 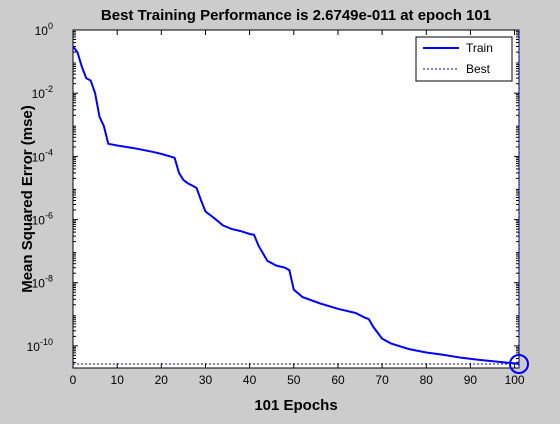 What do you see at coordinates (27, 199) in the screenshot?
I see `y-axis-label: Mean Squared Error (mse)` at bounding box center [27, 199].